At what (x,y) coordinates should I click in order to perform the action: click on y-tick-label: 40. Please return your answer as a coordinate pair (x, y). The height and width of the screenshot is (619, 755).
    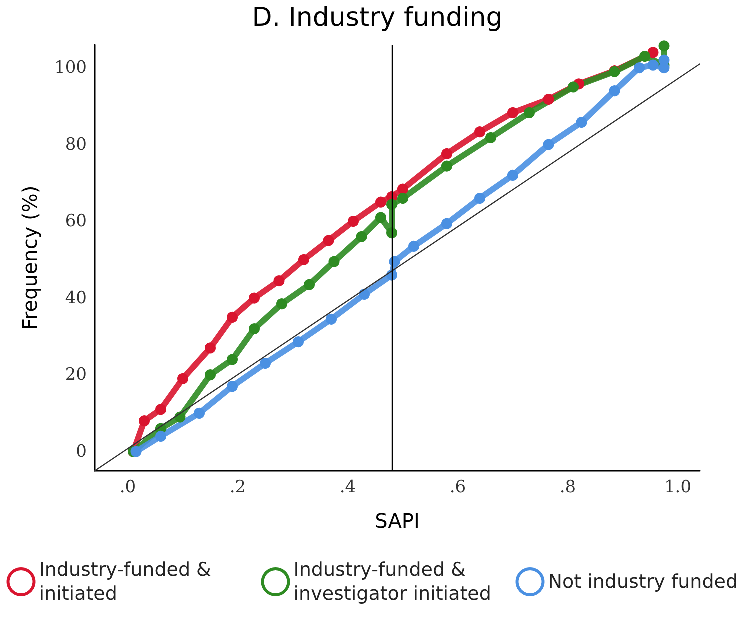
    Looking at the image, I should click on (76, 298).